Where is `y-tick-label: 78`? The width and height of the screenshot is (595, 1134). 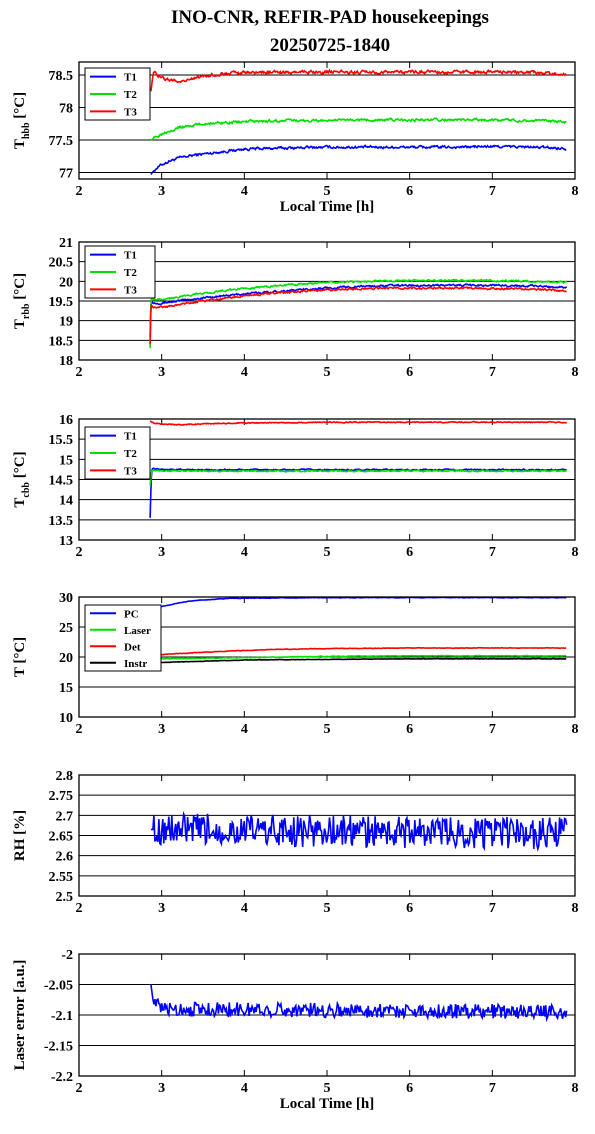 y-tick-label: 78 is located at coordinates (66, 109).